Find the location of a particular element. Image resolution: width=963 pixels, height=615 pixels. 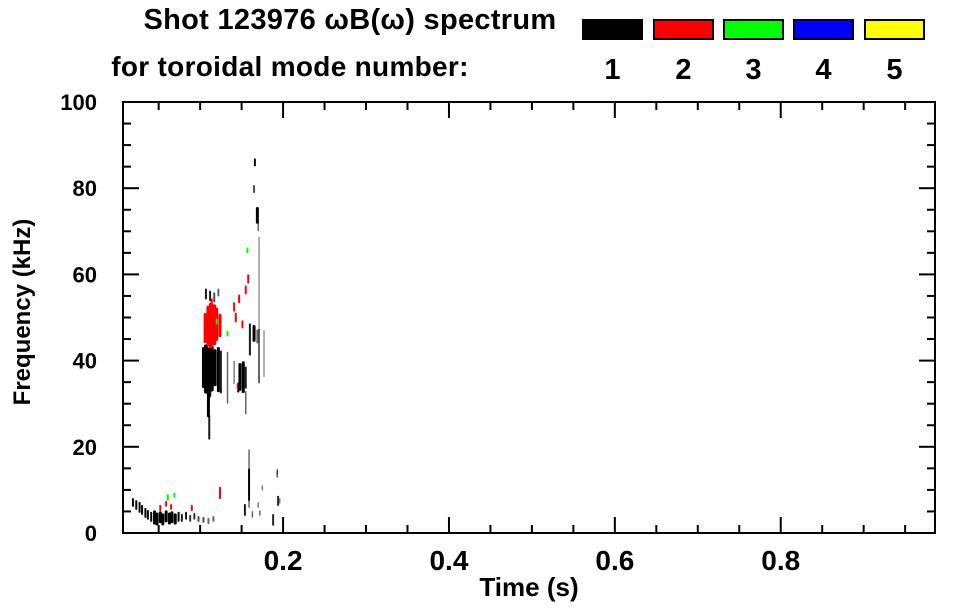

x-tick-label: 0.2 is located at coordinates (283, 560).